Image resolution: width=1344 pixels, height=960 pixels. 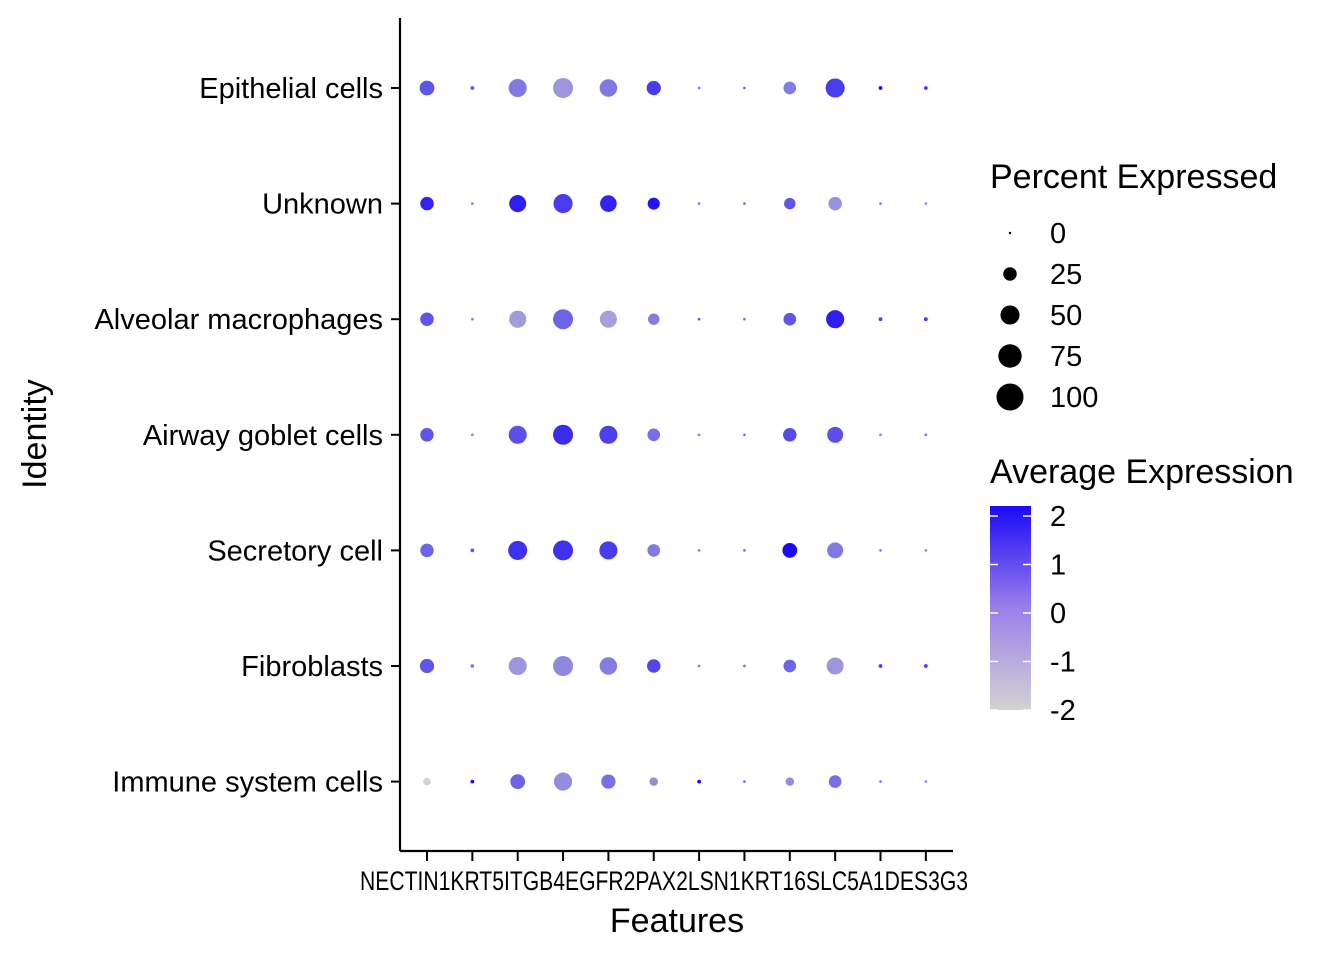 I want to click on x-ticks, so click(x=676, y=856).